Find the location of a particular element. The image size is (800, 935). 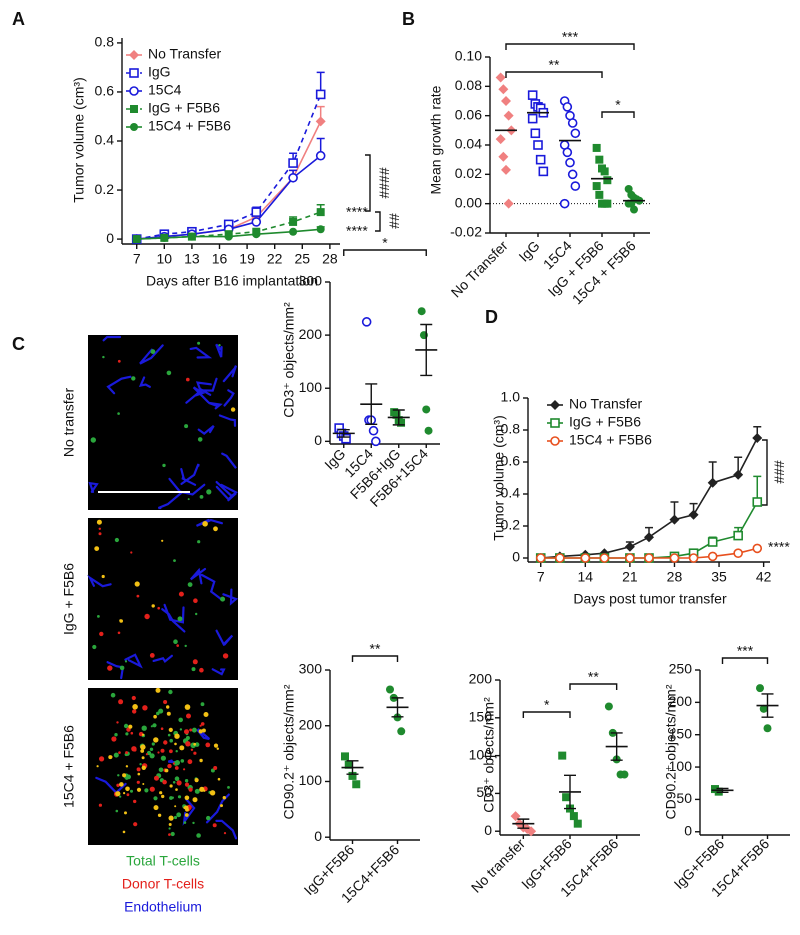

y-tick-label: 0.10 is located at coordinates (468, 56).